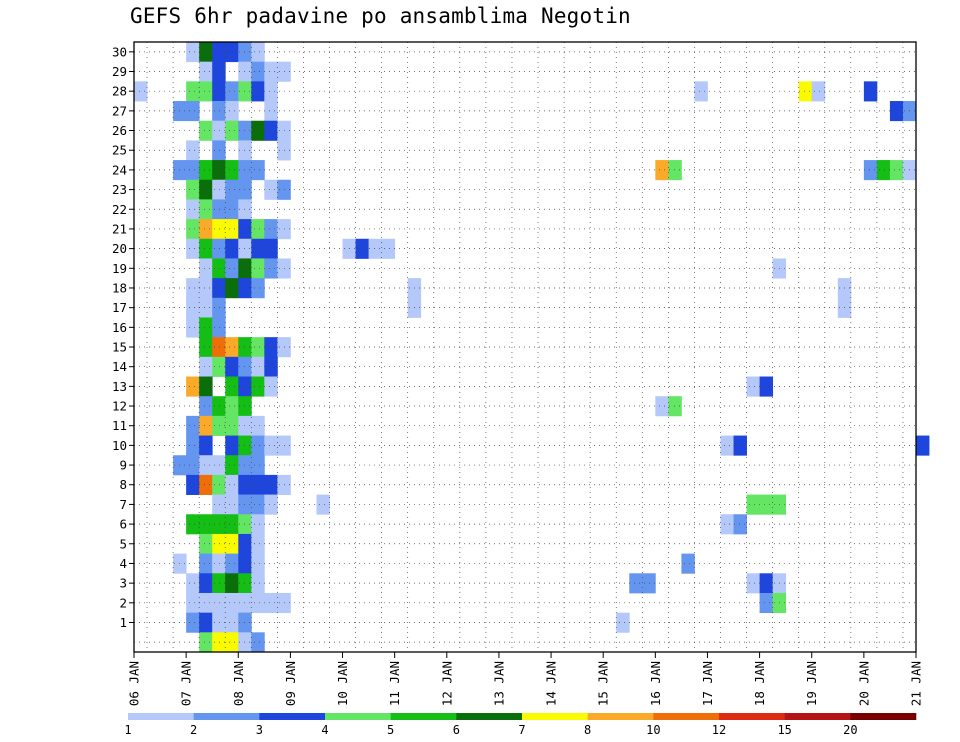  Describe the element at coordinates (119, 445) in the screenshot. I see `y-tick-label: 10` at that location.